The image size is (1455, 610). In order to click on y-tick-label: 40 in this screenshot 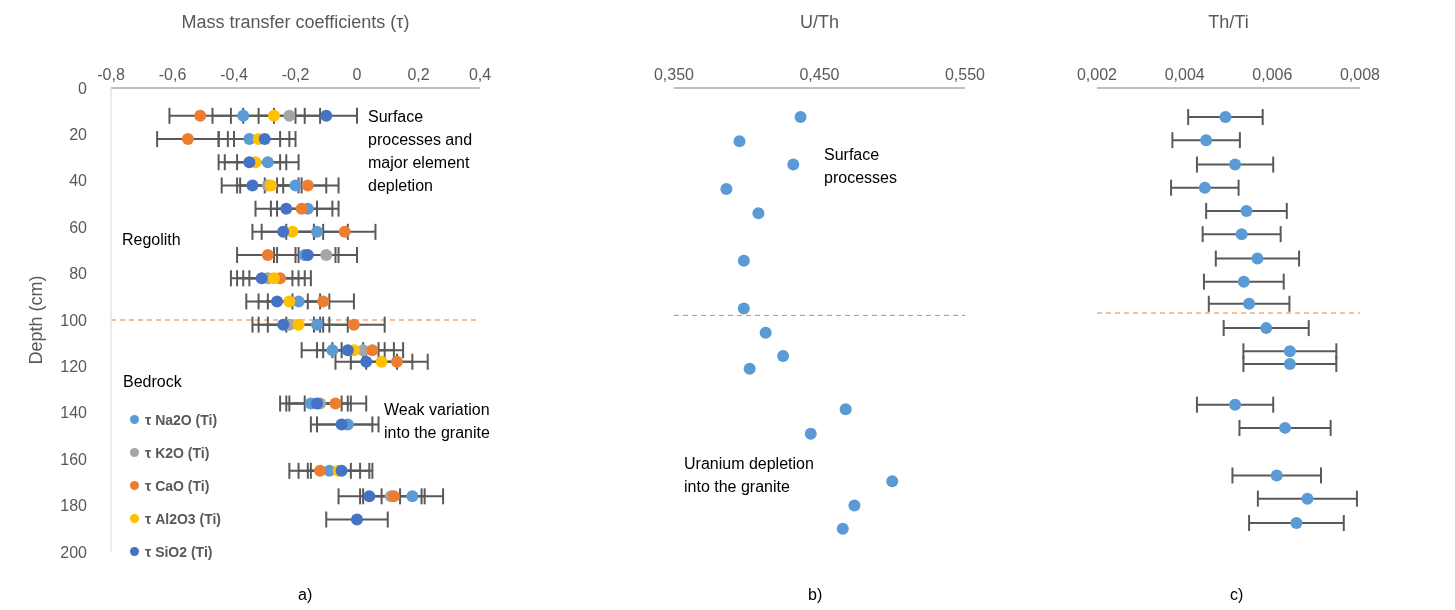, I will do `click(78, 181)`.